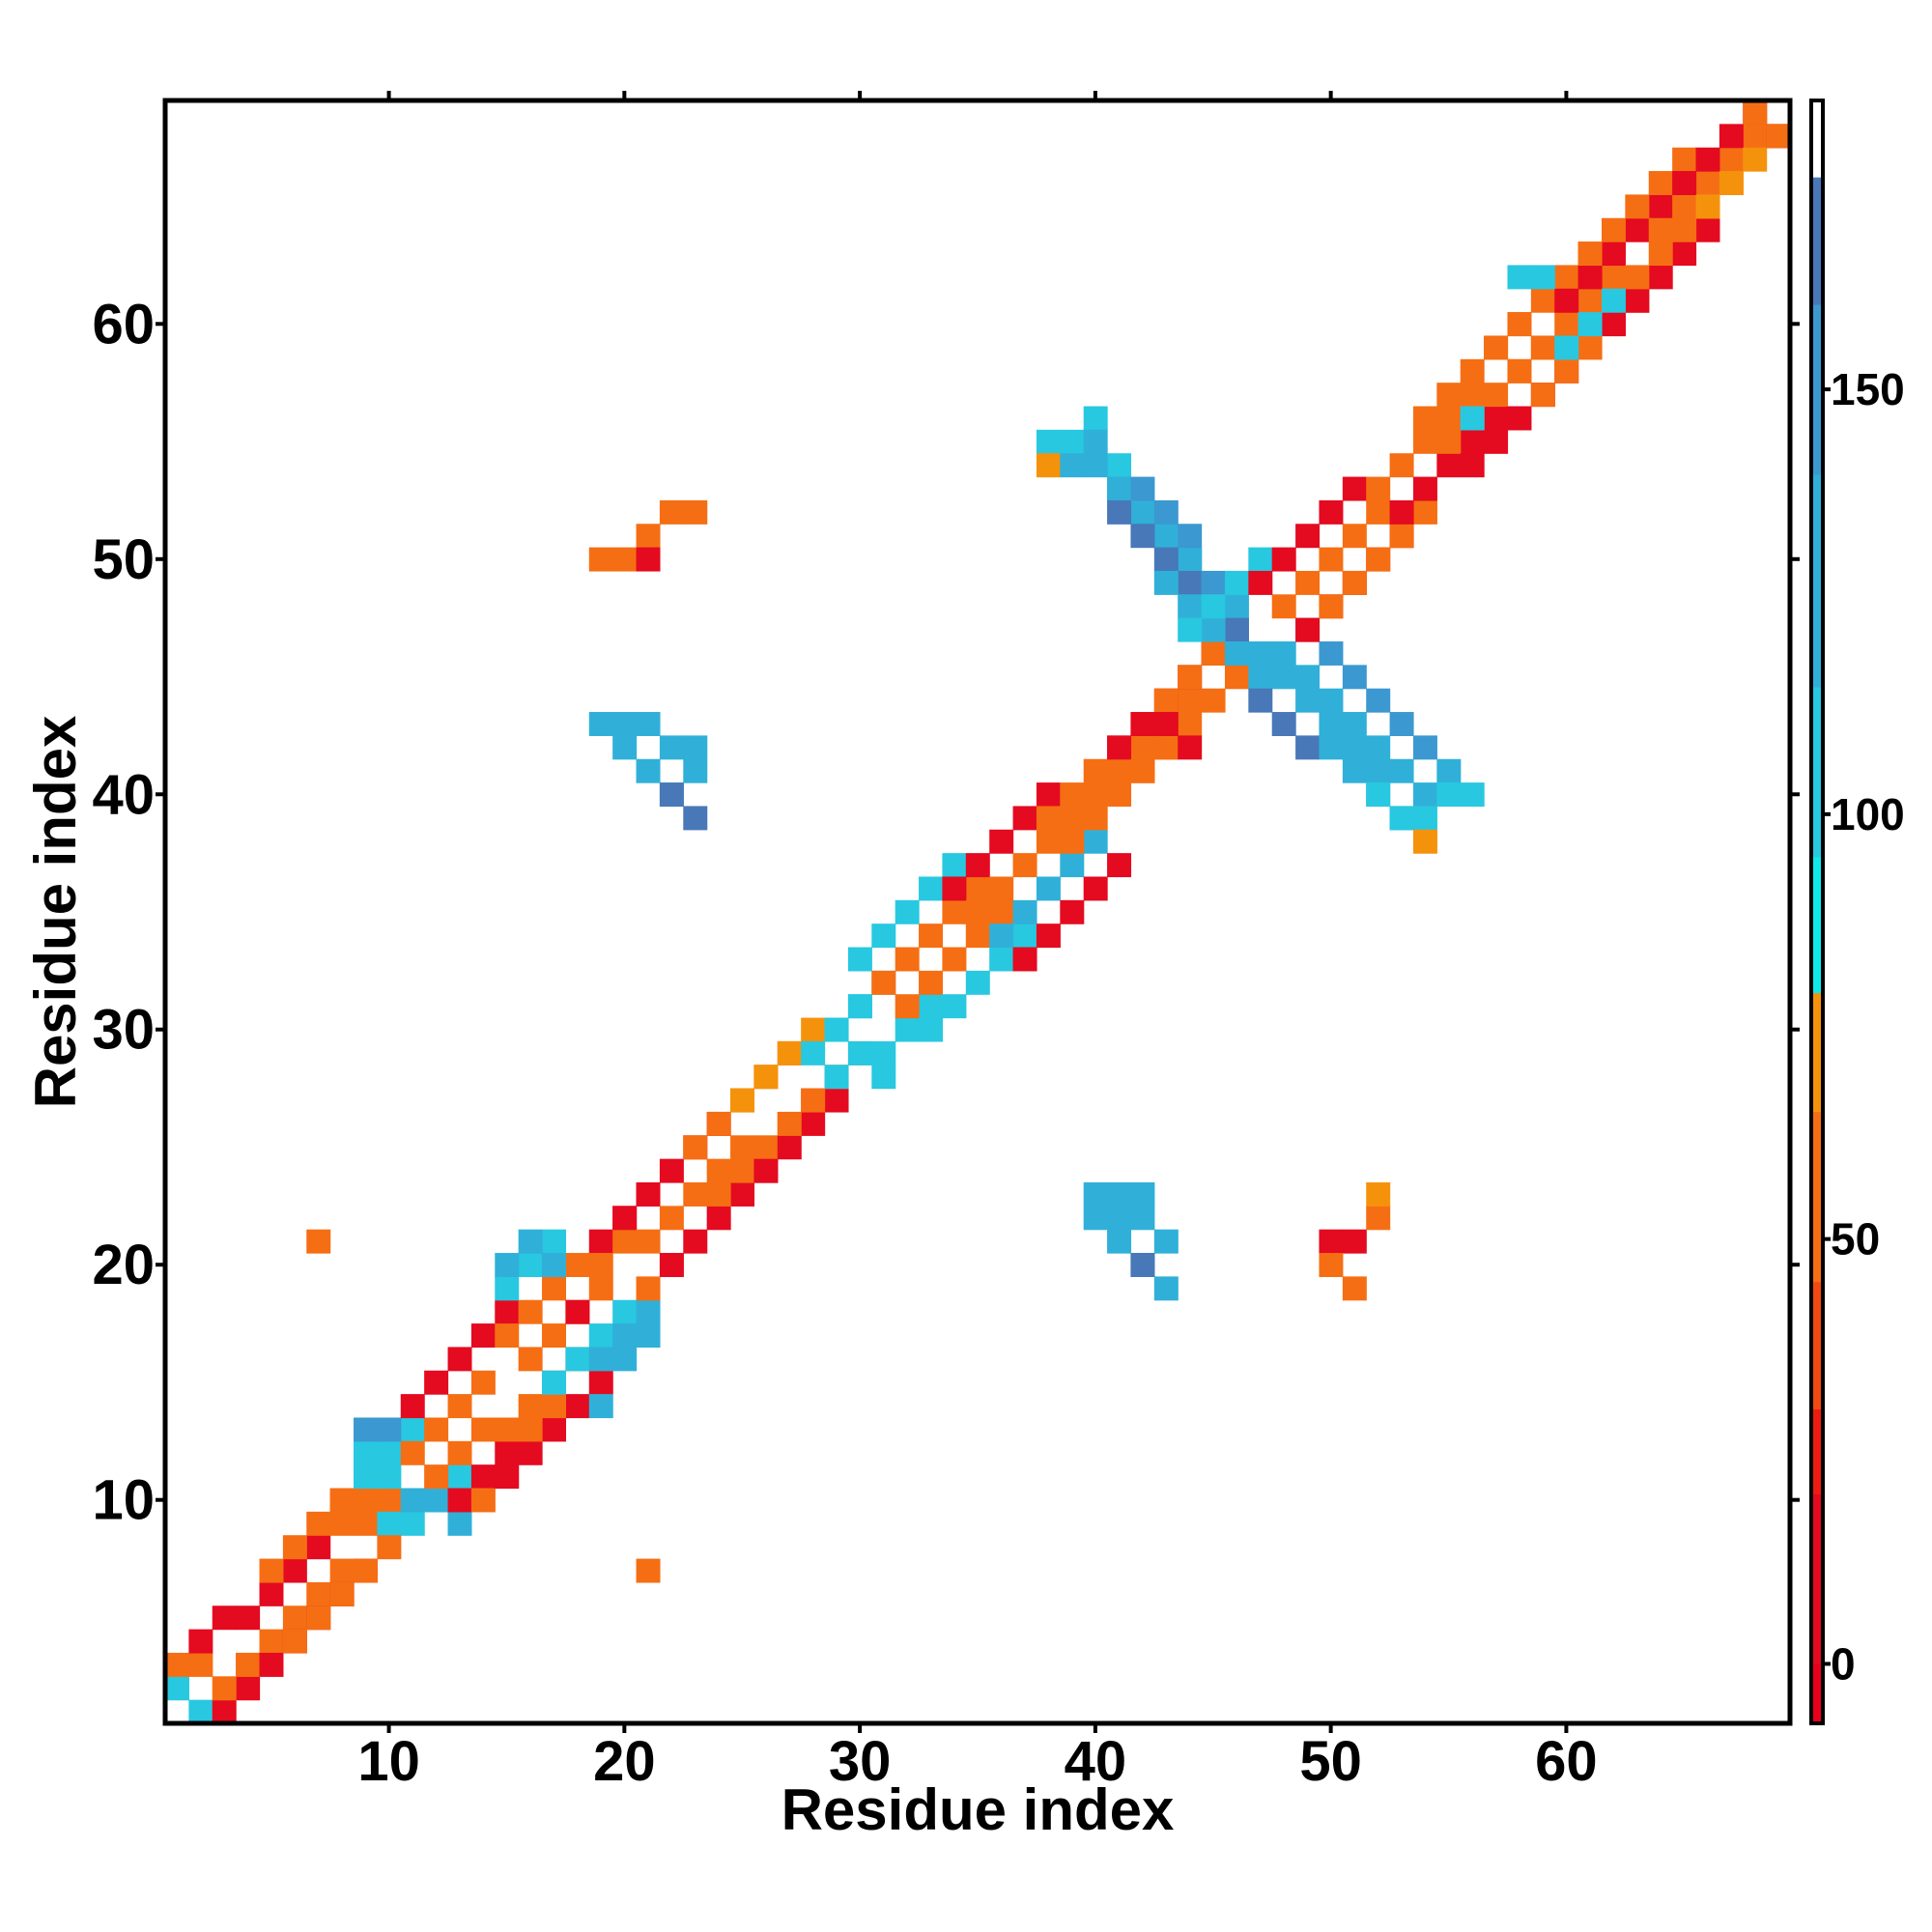 The image size is (1932, 1932). I want to click on y-tick-label: 20, so click(123, 1265).